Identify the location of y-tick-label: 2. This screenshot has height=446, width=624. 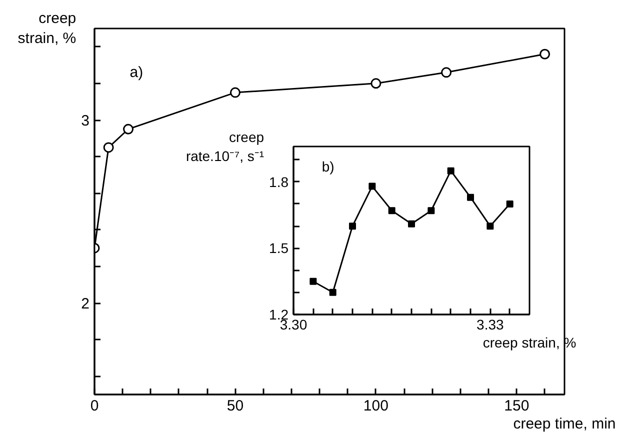
(85, 304).